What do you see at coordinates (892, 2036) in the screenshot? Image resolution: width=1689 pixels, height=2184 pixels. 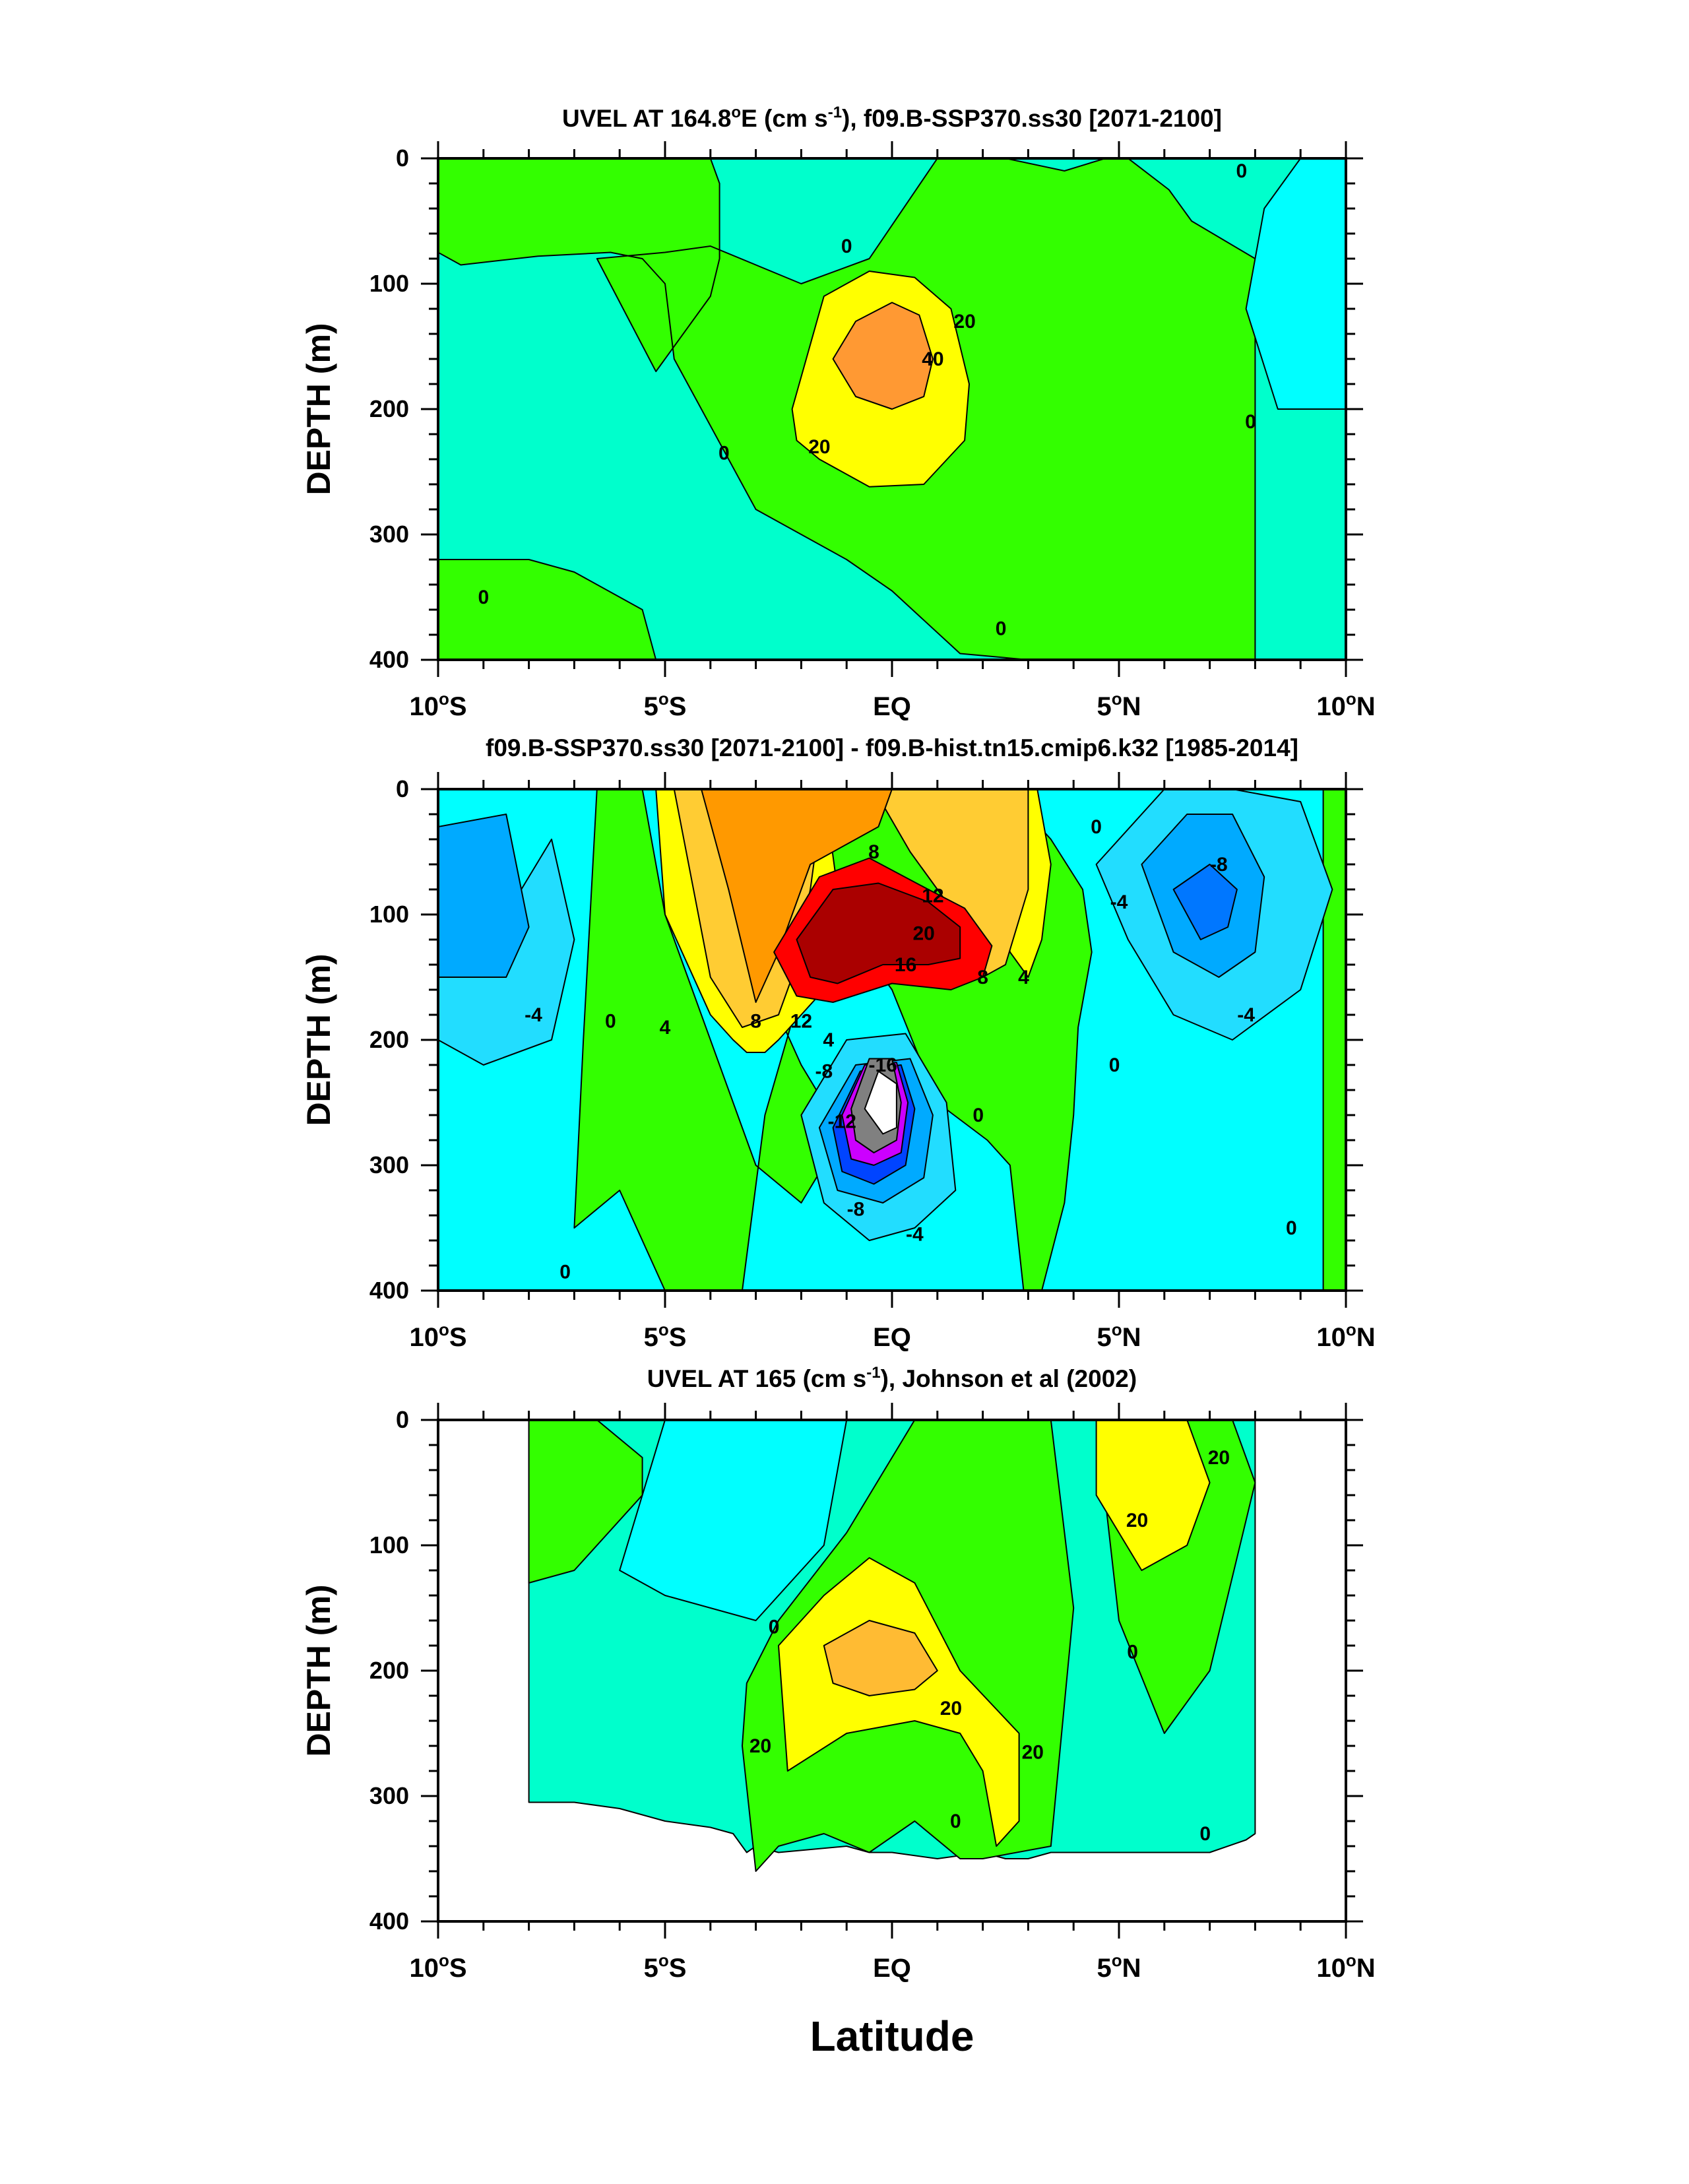 I see `x-axis-label: Latitude` at bounding box center [892, 2036].